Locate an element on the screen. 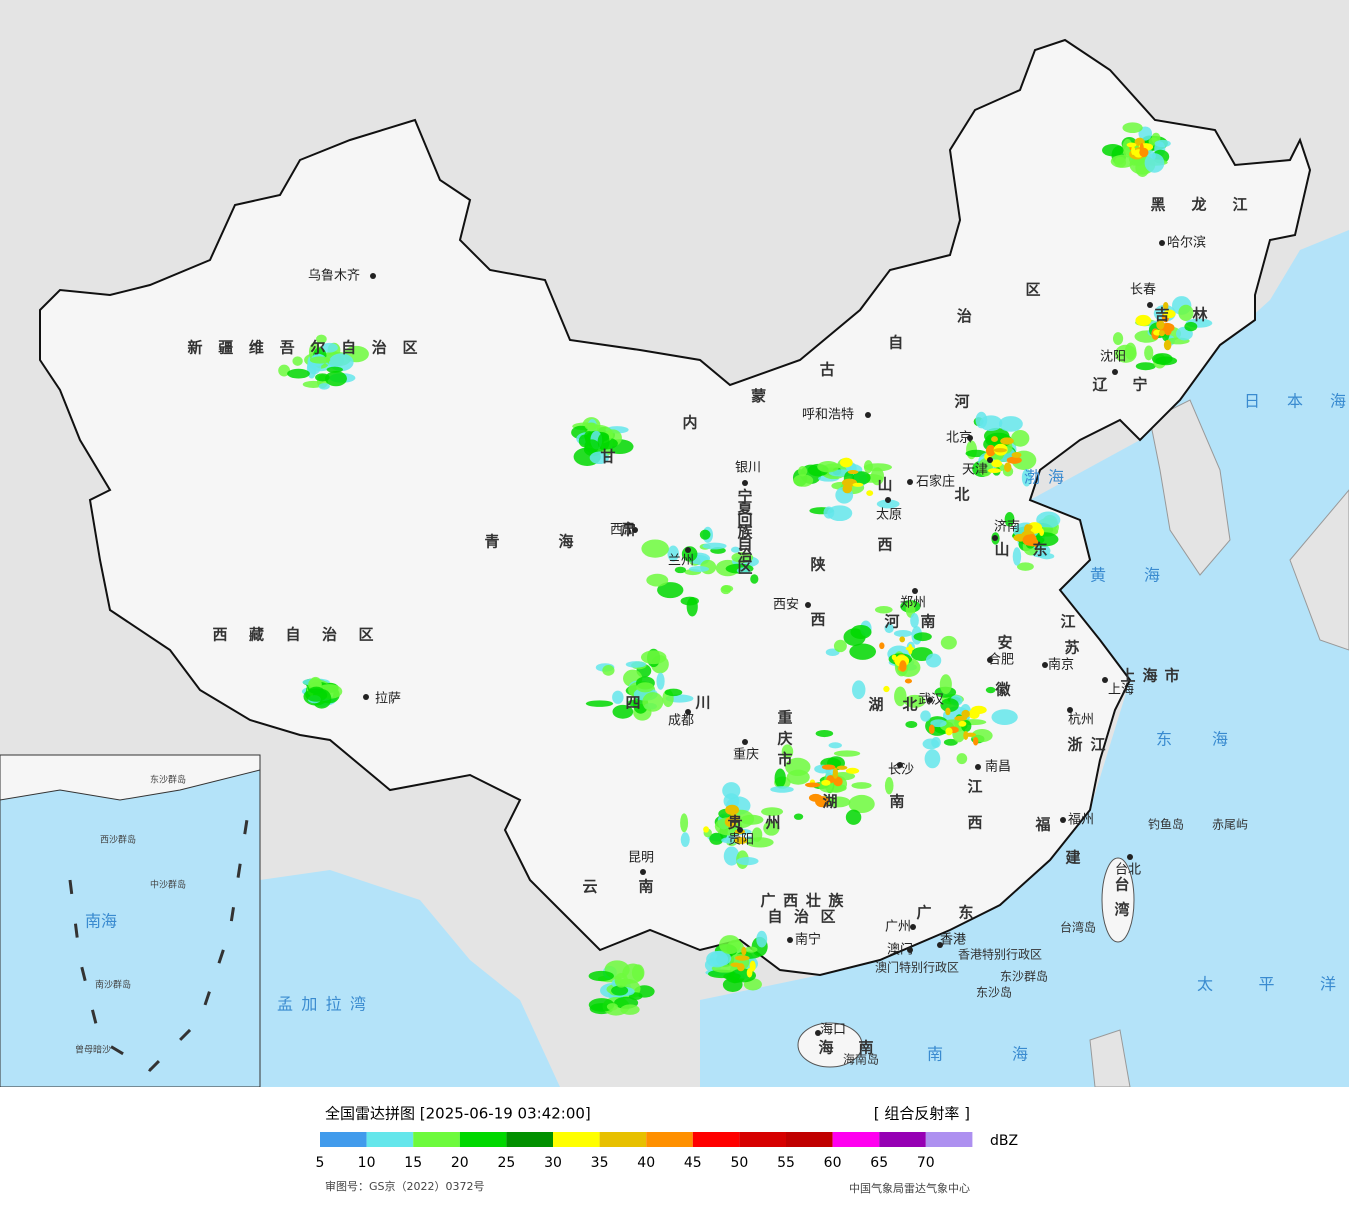 The image size is (1349, 1208). scale-label: 40 is located at coordinates (646, 1163).